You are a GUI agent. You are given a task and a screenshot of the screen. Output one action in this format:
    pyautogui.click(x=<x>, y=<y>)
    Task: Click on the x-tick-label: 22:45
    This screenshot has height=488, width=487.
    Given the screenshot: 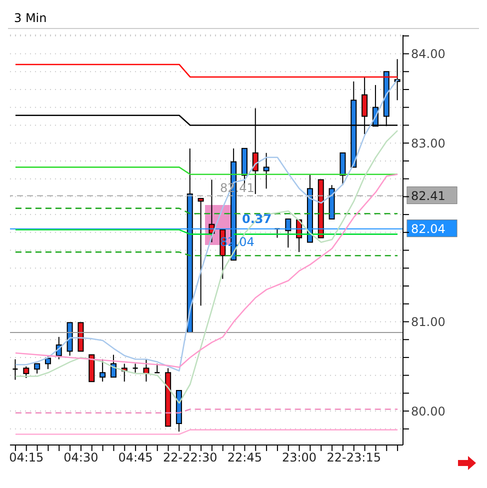 What is the action you would take?
    pyautogui.click(x=244, y=457)
    